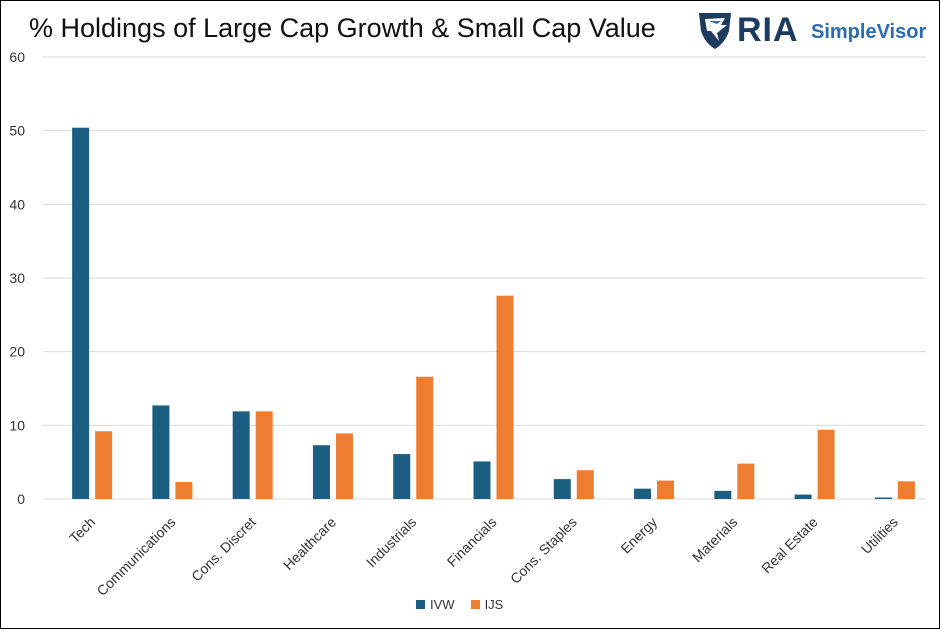 The image size is (942, 635). I want to click on x-tick-label: Cons. Discret, so click(223, 549).